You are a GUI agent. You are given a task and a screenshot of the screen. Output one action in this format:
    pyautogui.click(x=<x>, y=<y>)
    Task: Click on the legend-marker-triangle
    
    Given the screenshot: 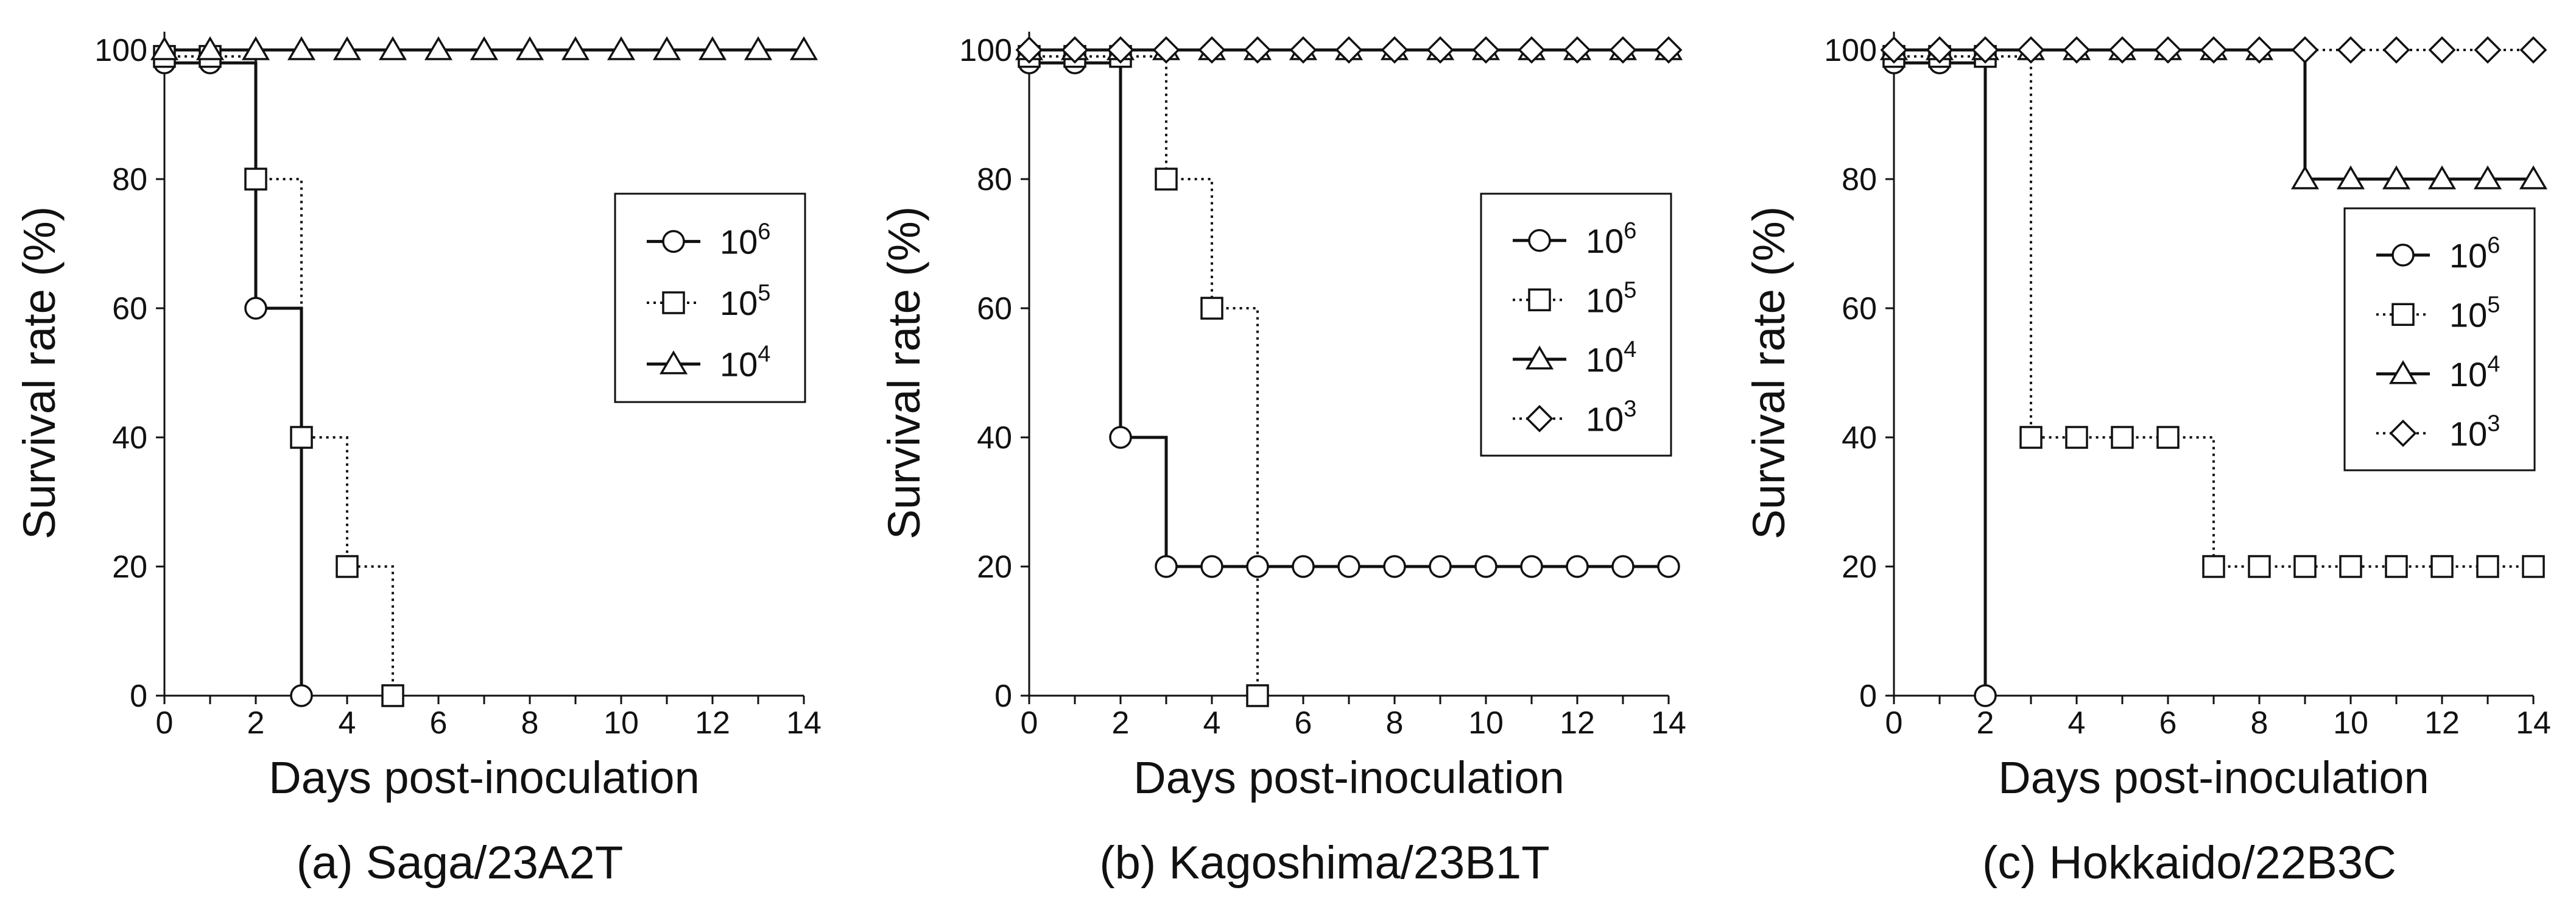 What is the action you would take?
    pyautogui.click(x=2403, y=372)
    